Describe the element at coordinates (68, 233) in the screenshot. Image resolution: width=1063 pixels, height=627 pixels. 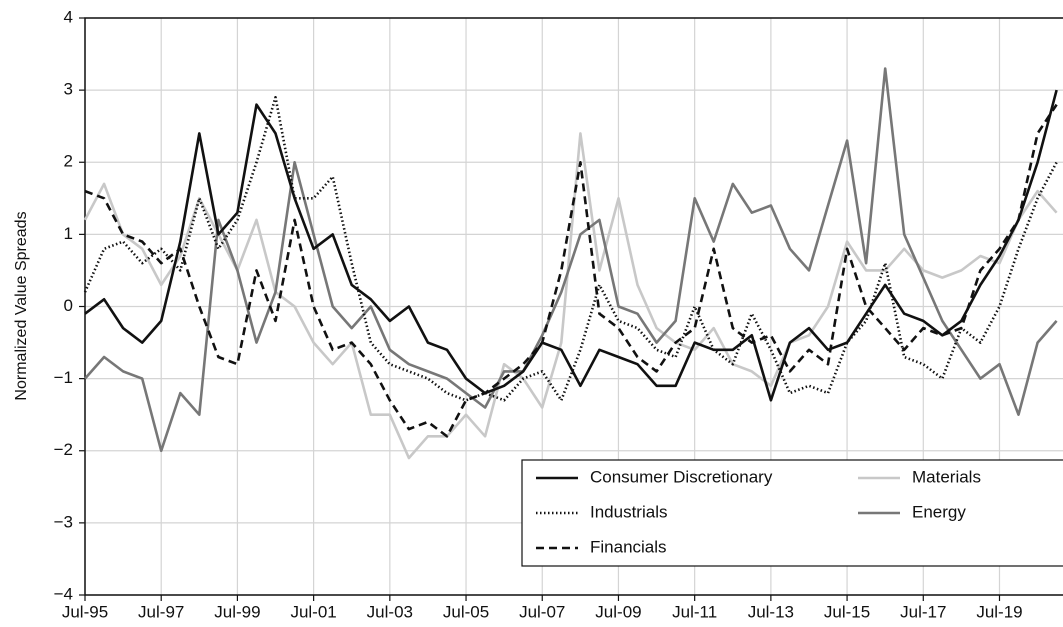
I see `y-tick-label: 1` at that location.